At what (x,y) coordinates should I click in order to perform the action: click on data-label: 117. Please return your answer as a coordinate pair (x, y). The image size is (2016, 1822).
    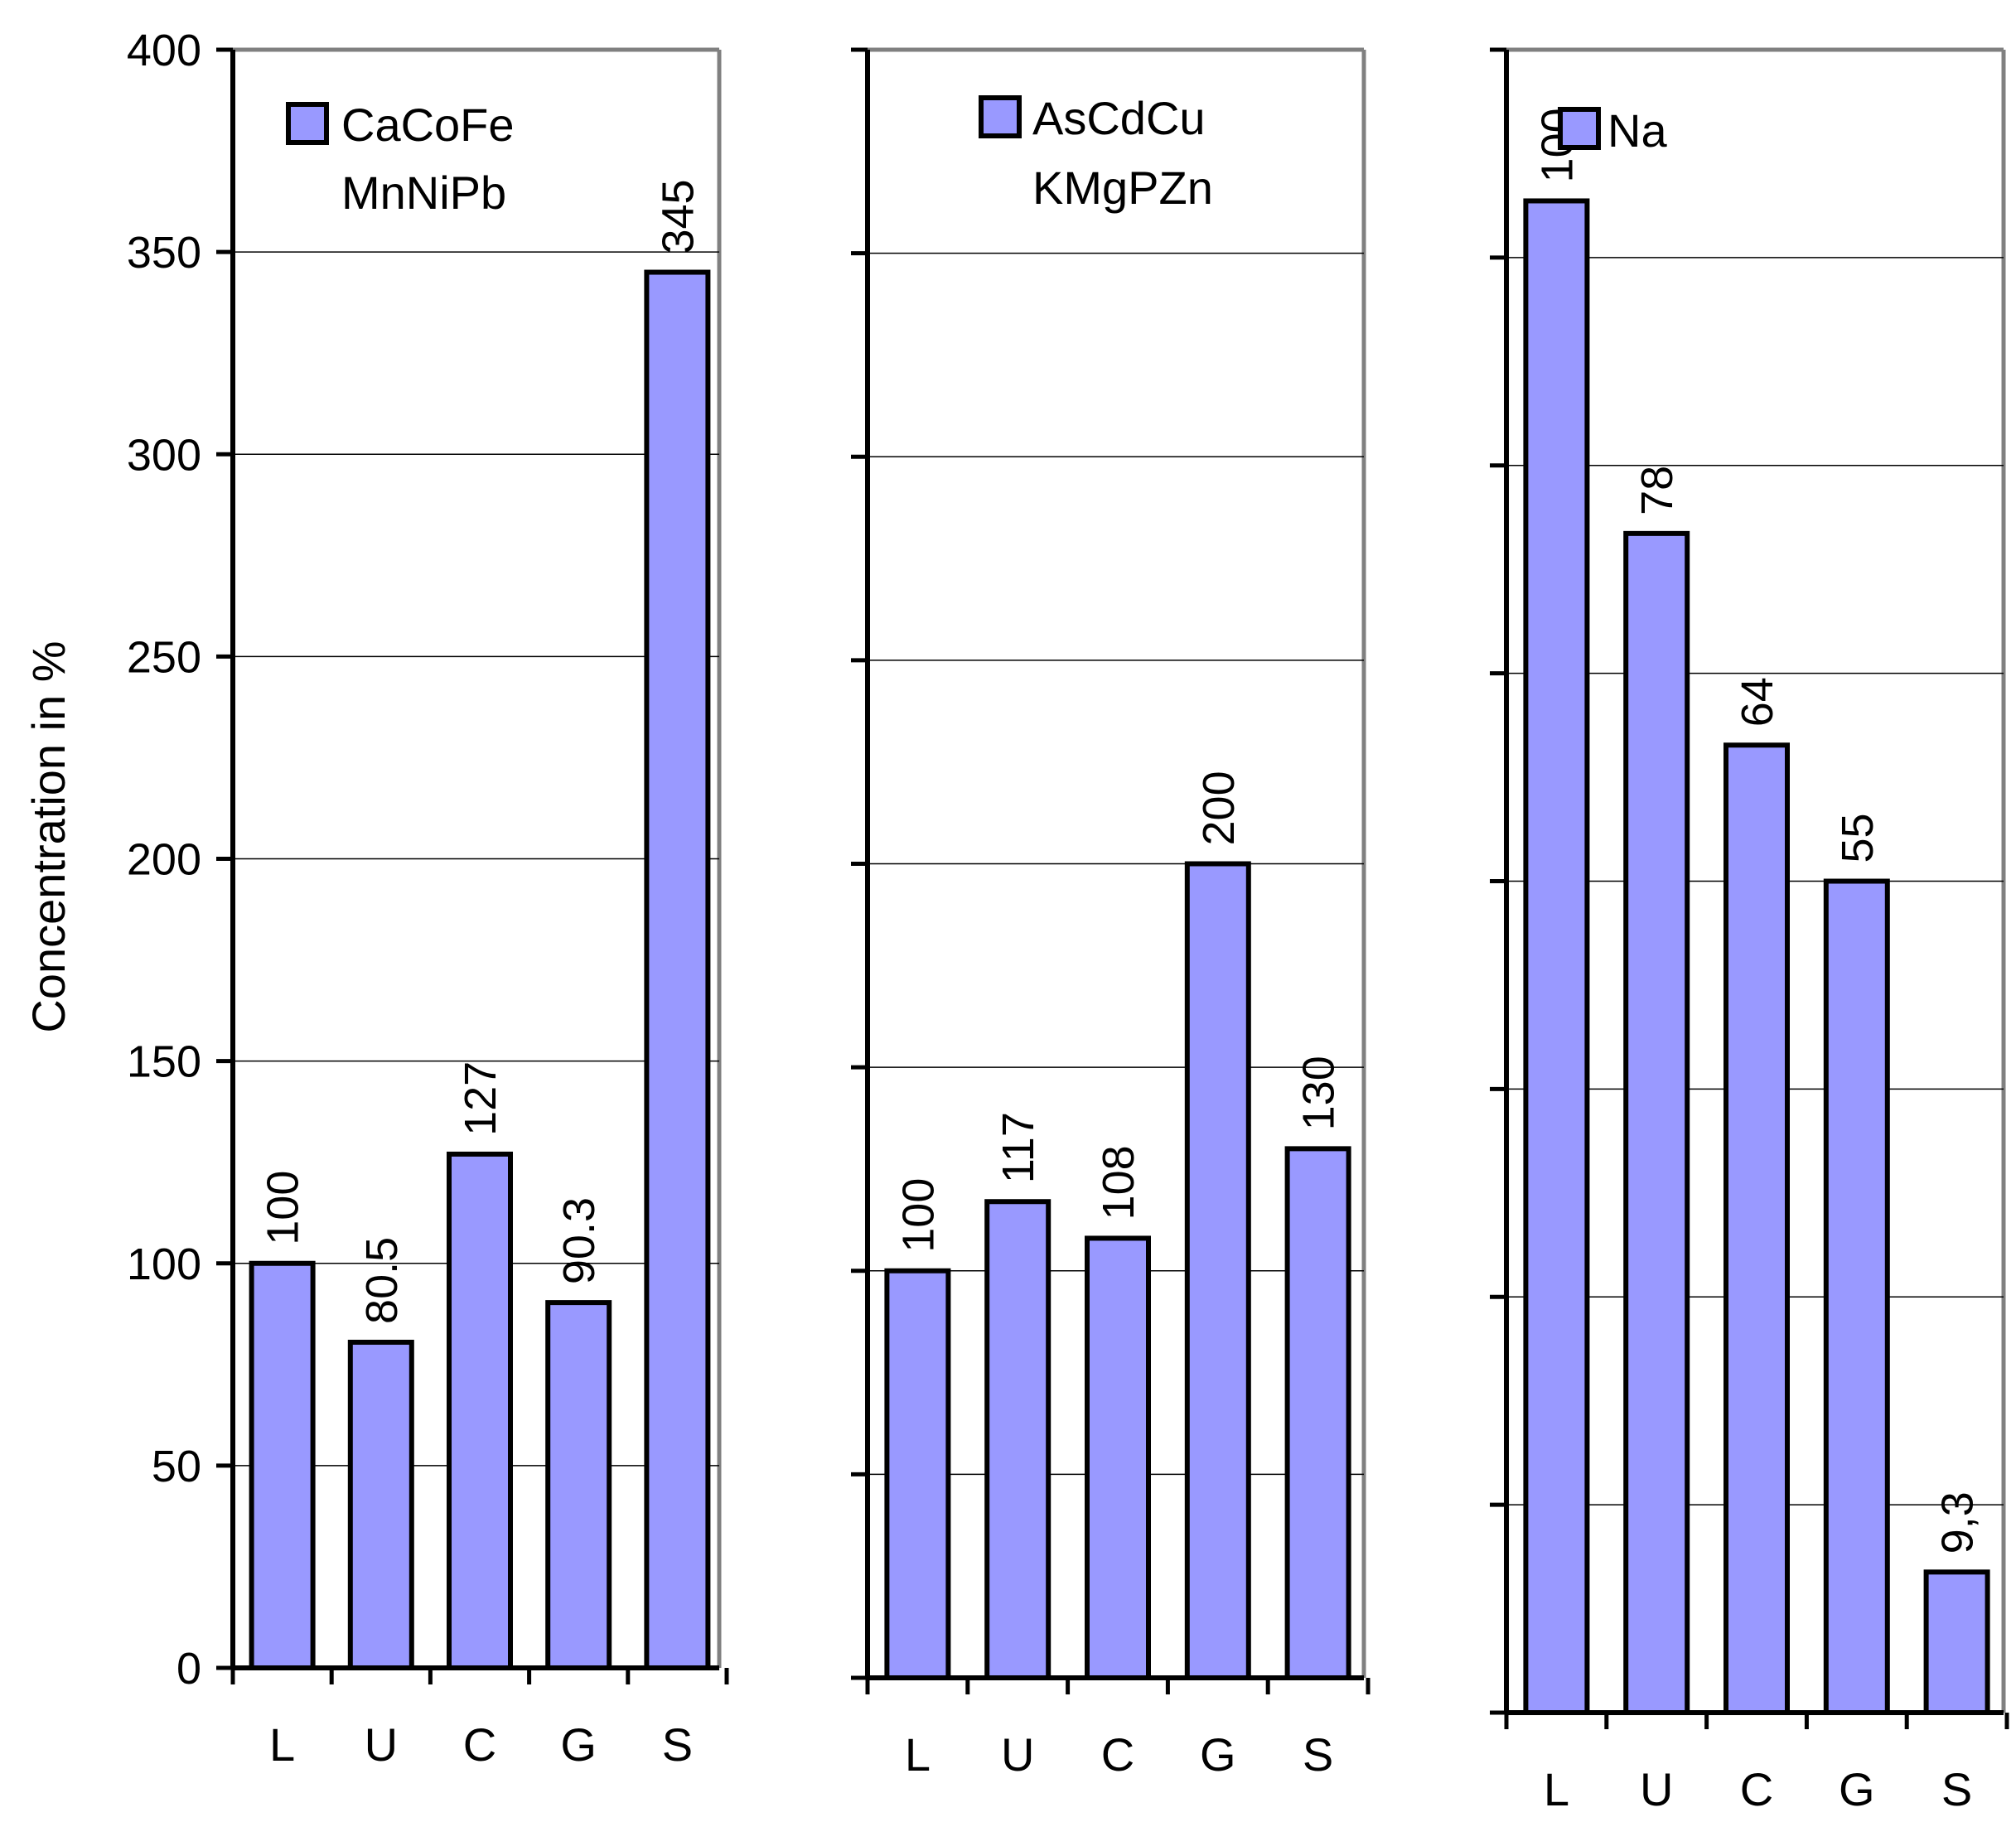
    Looking at the image, I should click on (1018, 1147).